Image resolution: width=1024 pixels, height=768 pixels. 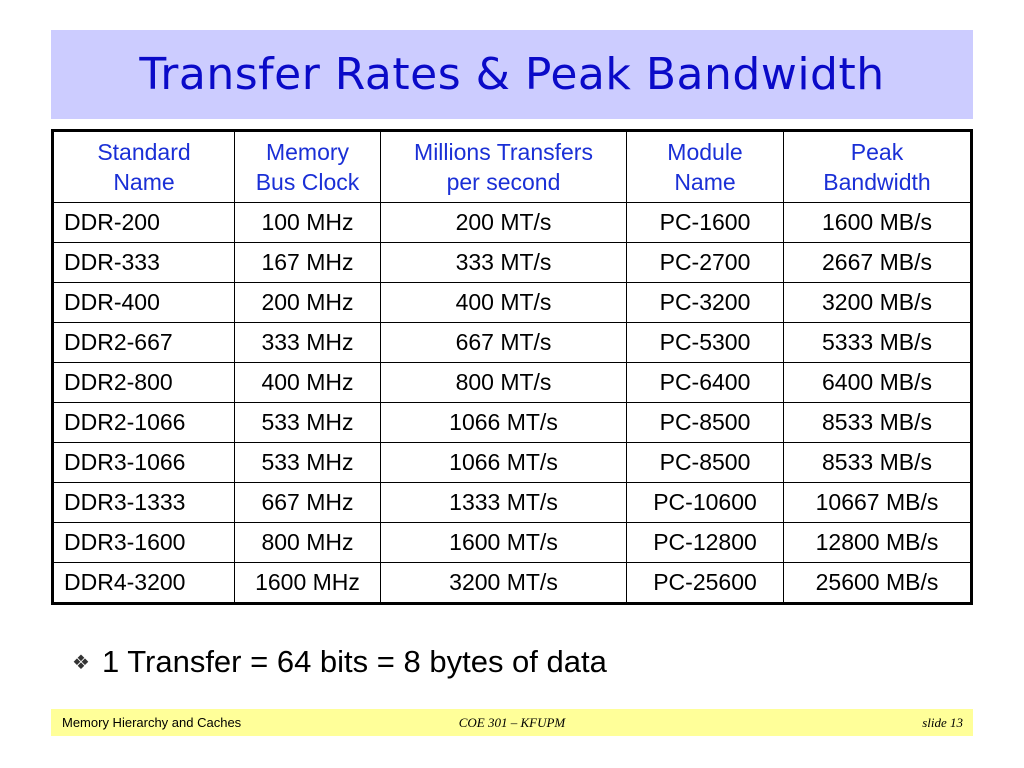 I want to click on header-line: per second, so click(x=503, y=182).